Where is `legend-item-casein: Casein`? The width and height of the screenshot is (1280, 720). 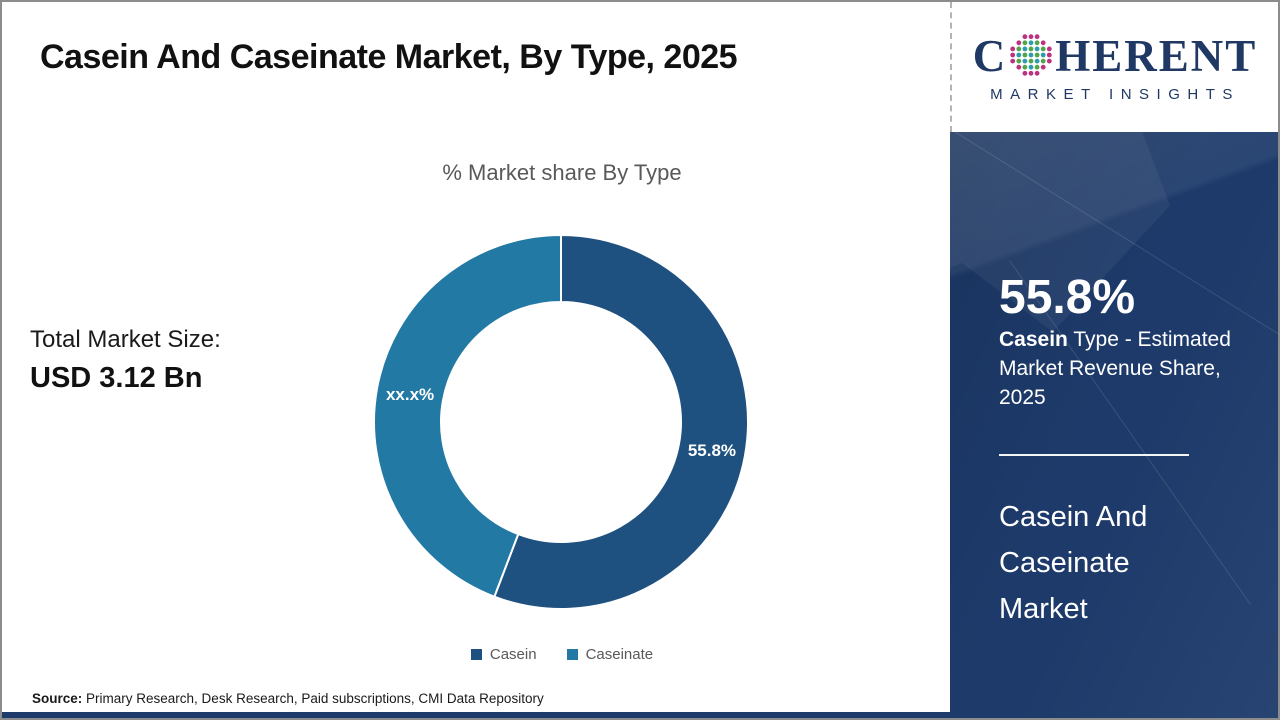
legend-item-casein: Casein is located at coordinates (503, 654).